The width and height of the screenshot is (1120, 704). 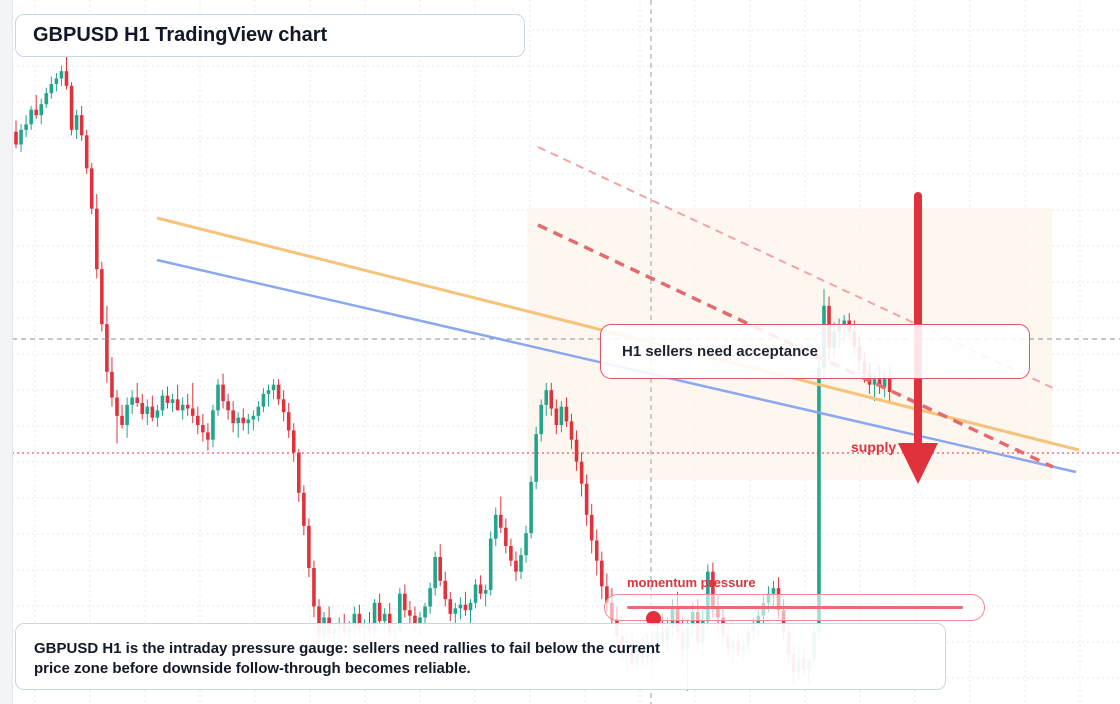 I want to click on gauge-track, so click(x=795, y=616).